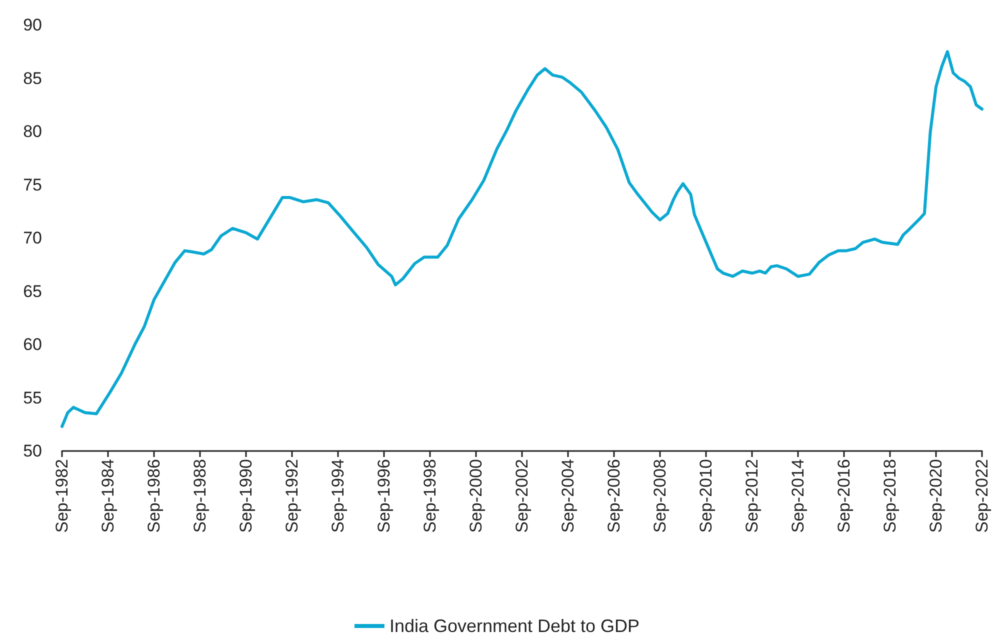  I want to click on x-tick-label: Sep-1994, so click(338, 496).